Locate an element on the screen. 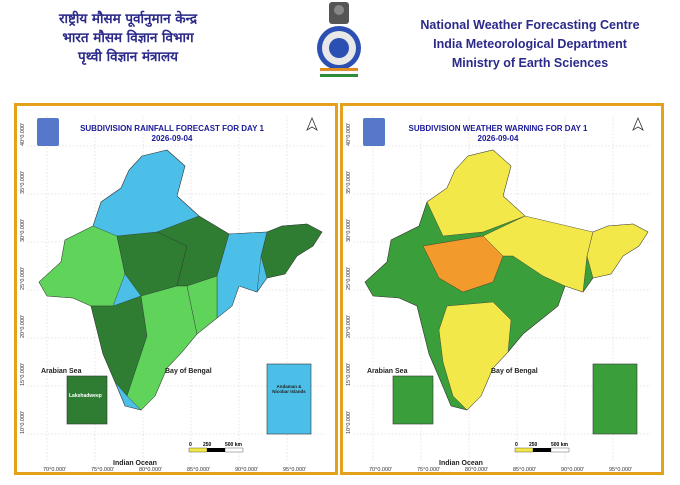 This screenshot has height=485, width=680. region-south is located at coordinates (475, 356).